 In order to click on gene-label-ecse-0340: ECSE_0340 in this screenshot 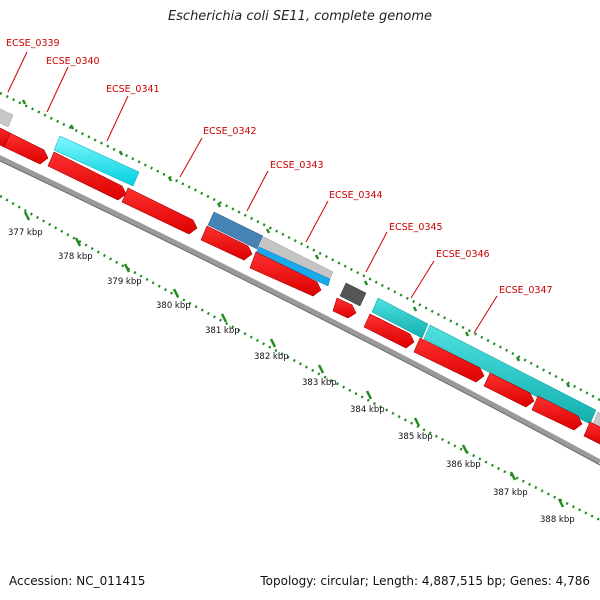, I will do `click(73, 61)`.